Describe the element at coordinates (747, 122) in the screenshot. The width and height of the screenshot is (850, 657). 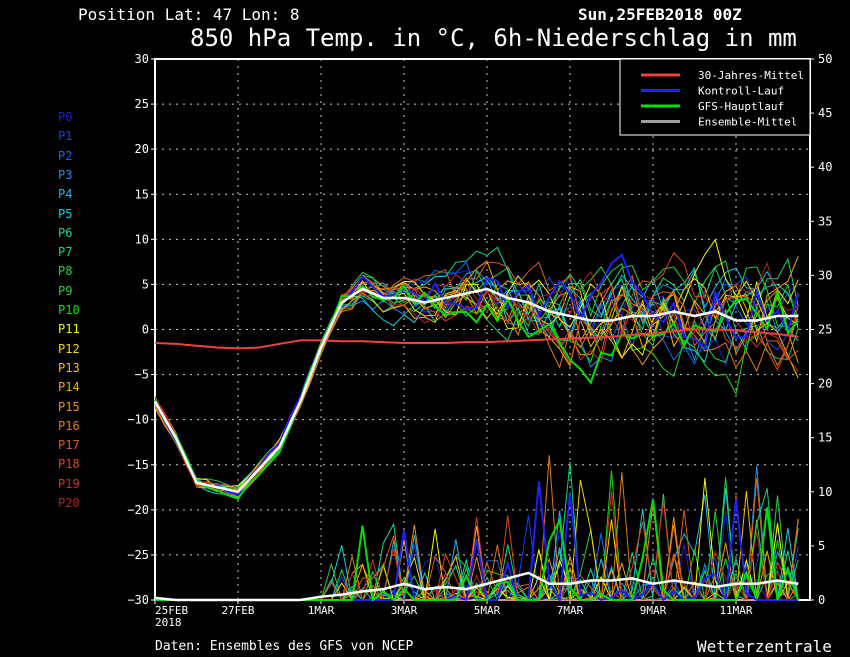
I see `legend-label: Ensemble-Mittel` at that location.